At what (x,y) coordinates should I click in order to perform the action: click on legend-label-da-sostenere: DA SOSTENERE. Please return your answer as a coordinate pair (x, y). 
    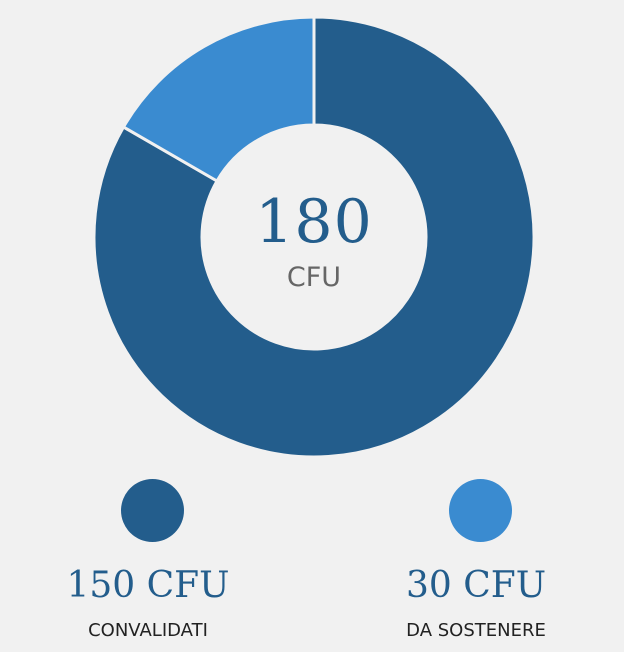
    Looking at the image, I should click on (476, 630).